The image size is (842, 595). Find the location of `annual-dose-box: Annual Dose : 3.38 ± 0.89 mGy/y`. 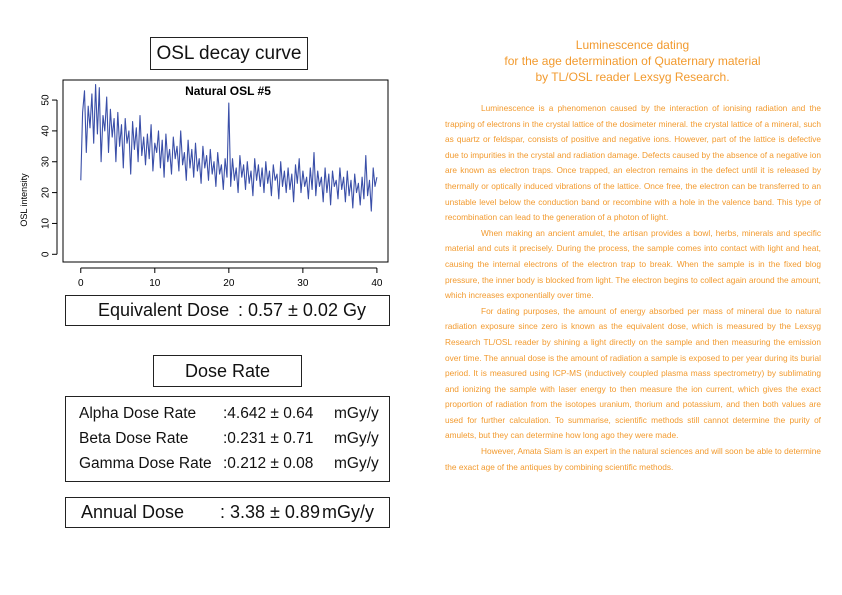

annual-dose-box: Annual Dose : 3.38 ± 0.89 mGy/y is located at coordinates (227, 512).